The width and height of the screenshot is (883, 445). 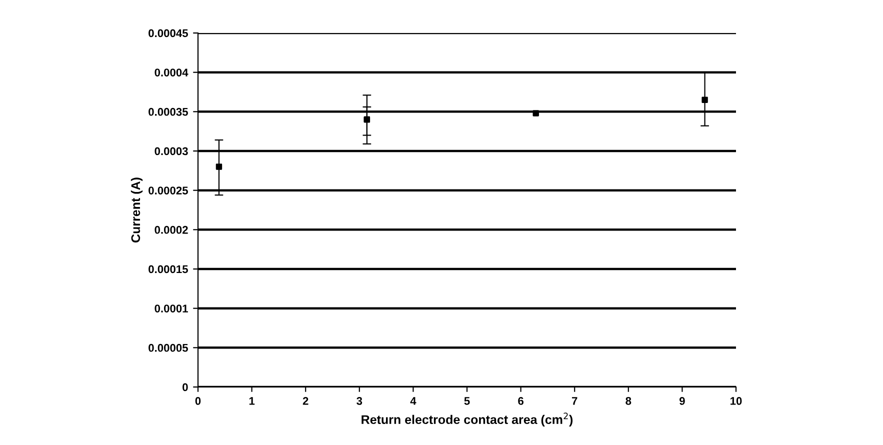 I want to click on x-tick-label: 7, so click(x=575, y=401).